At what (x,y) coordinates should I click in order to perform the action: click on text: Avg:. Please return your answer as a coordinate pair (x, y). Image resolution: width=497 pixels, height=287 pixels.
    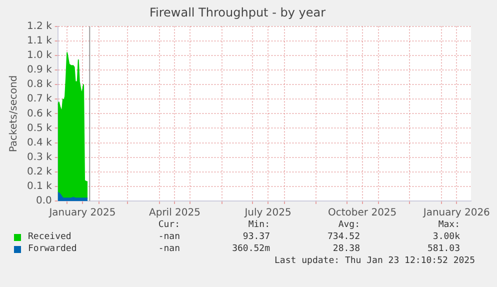
    Looking at the image, I should click on (348, 225).